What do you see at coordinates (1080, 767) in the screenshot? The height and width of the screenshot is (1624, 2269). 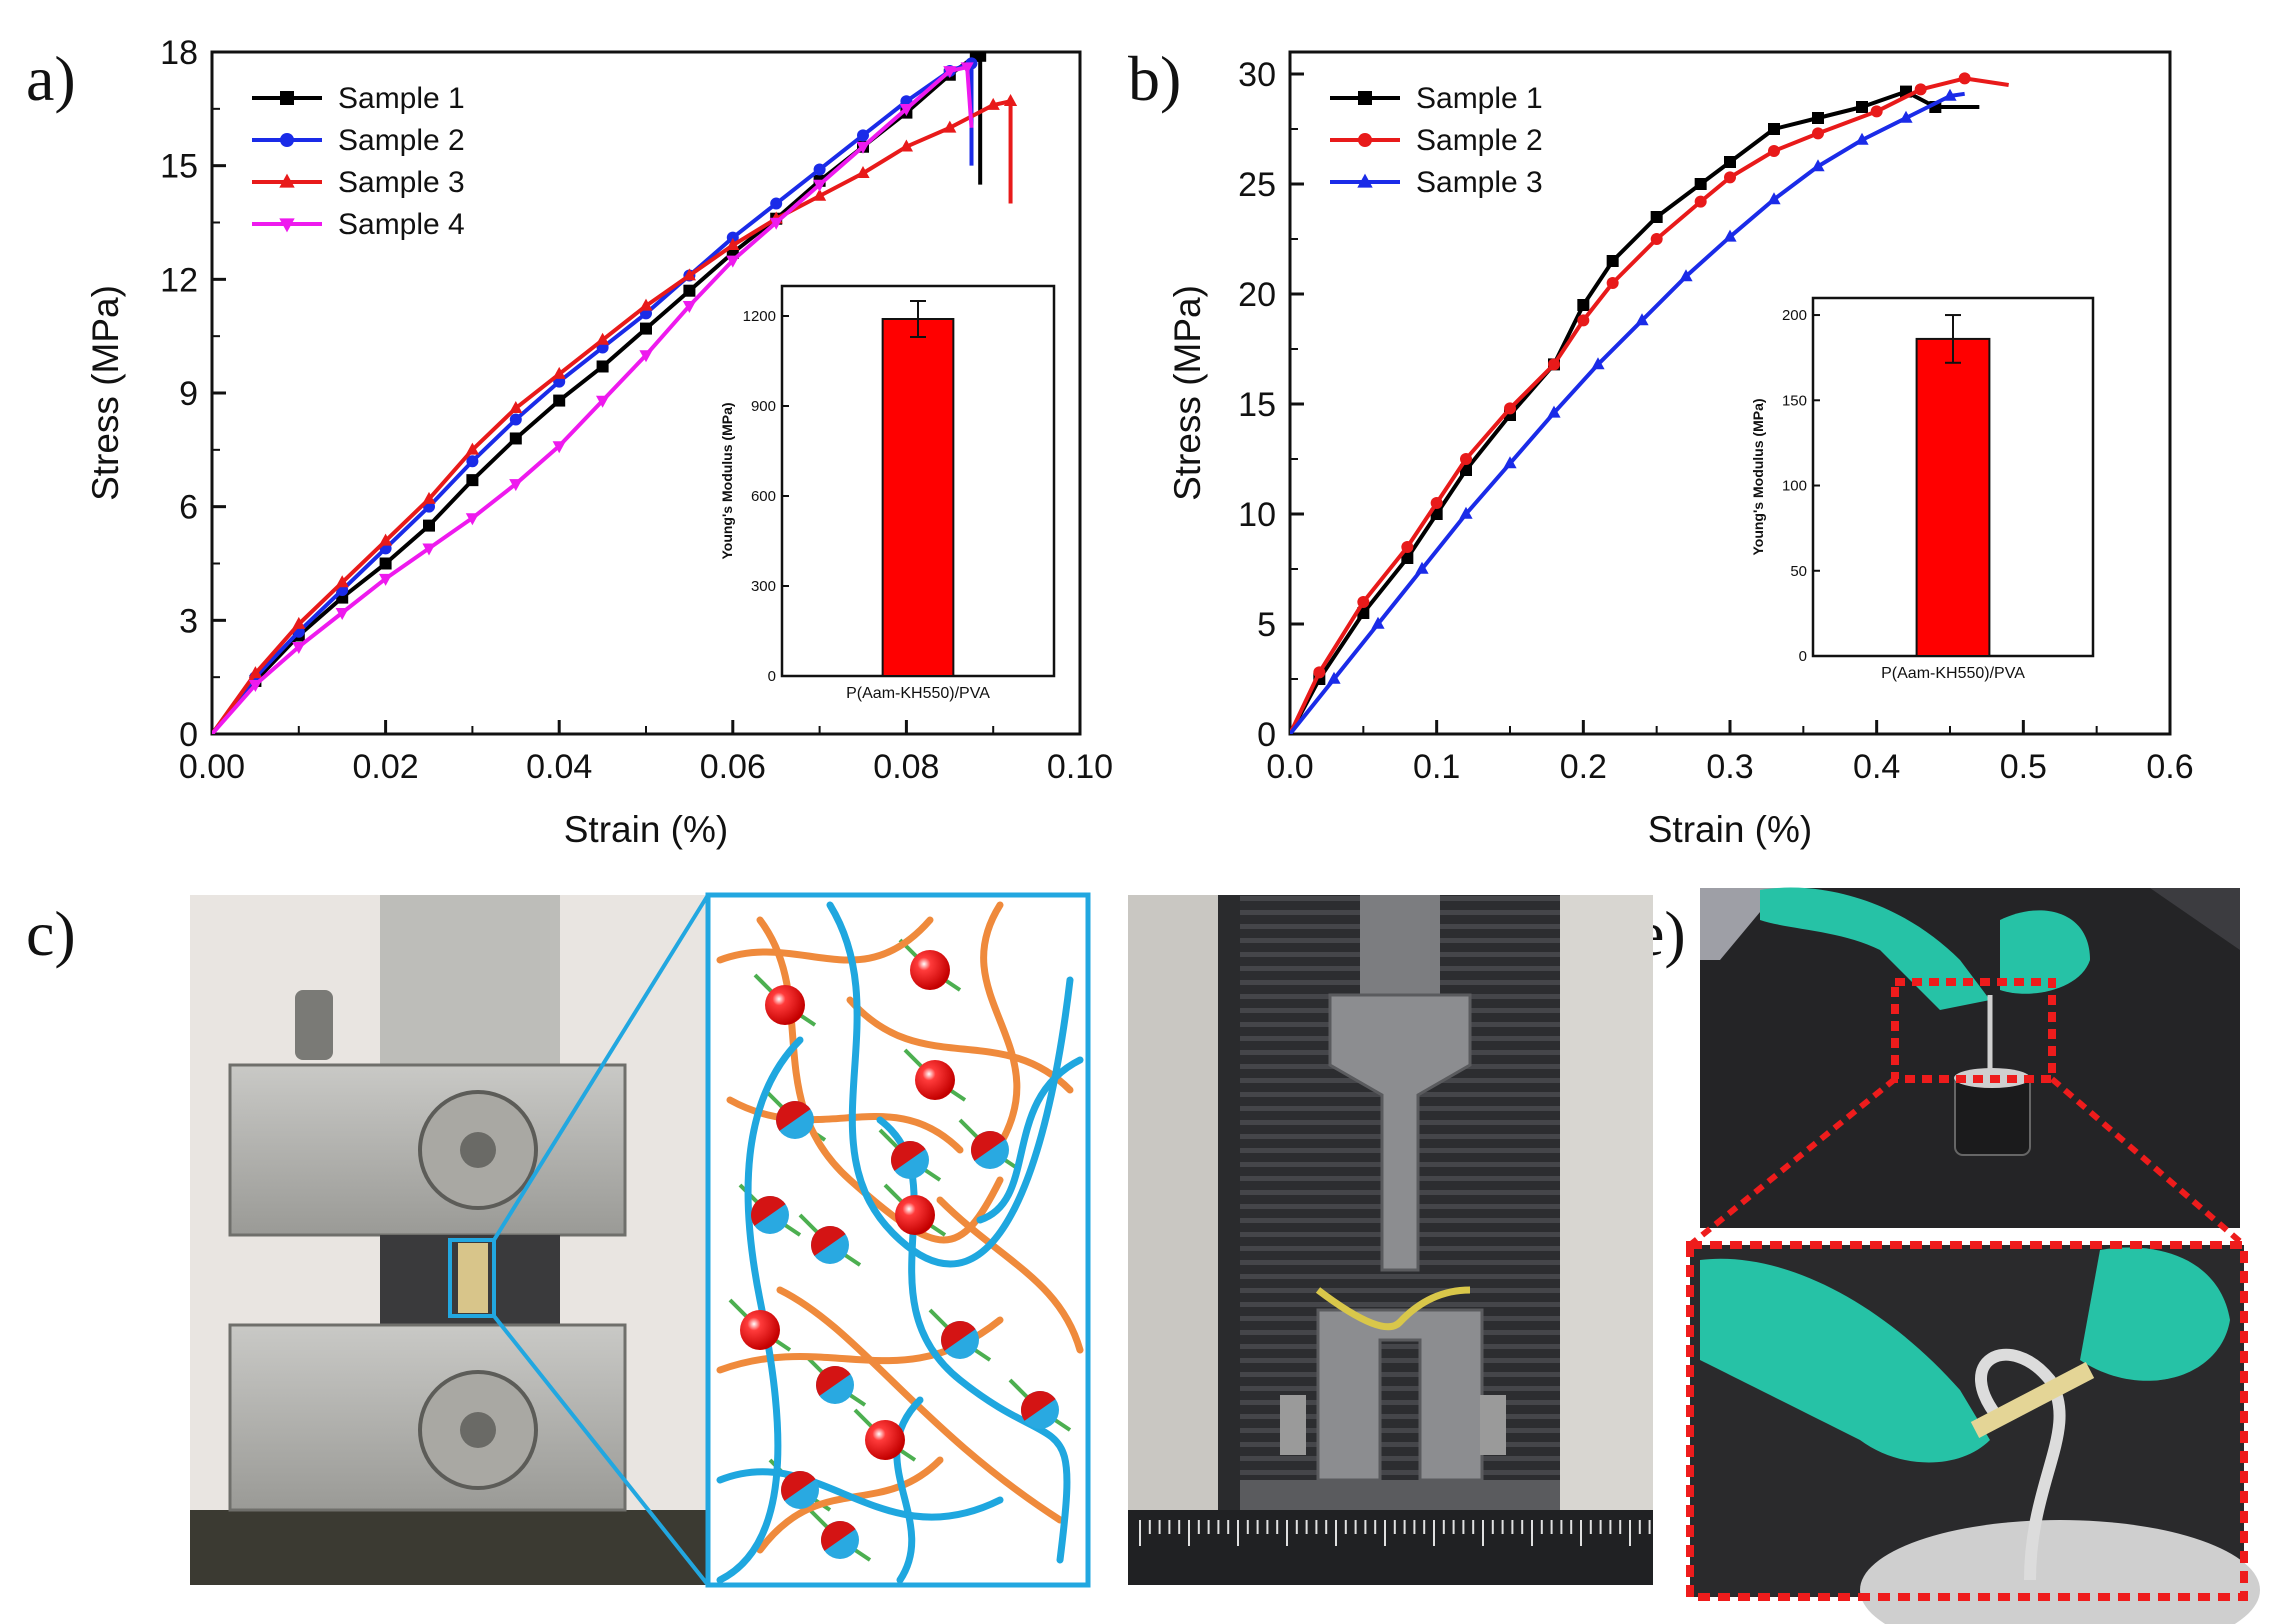 I see `x-tick-label: 0.10` at bounding box center [1080, 767].